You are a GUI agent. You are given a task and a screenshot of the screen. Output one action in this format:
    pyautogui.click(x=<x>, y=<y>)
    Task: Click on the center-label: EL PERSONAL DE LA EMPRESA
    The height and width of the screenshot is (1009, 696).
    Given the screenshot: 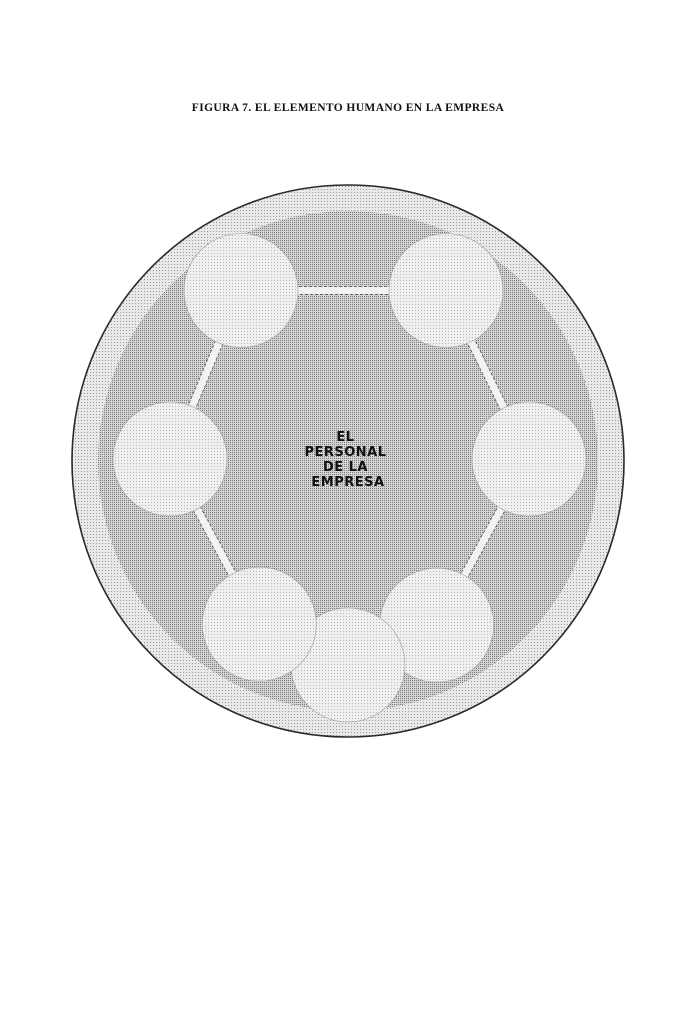 What is the action you would take?
    pyautogui.click(x=347, y=460)
    